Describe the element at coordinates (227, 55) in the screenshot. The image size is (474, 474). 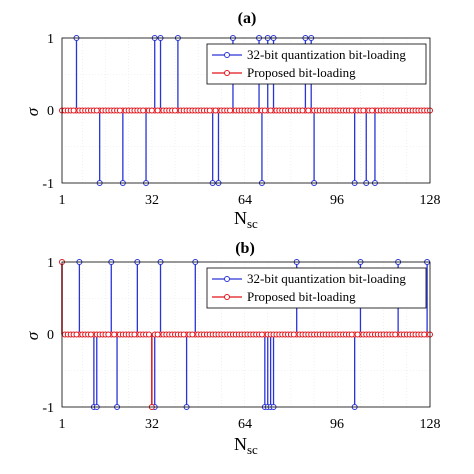
I see `panel-a-legend-marker-32bit` at that location.